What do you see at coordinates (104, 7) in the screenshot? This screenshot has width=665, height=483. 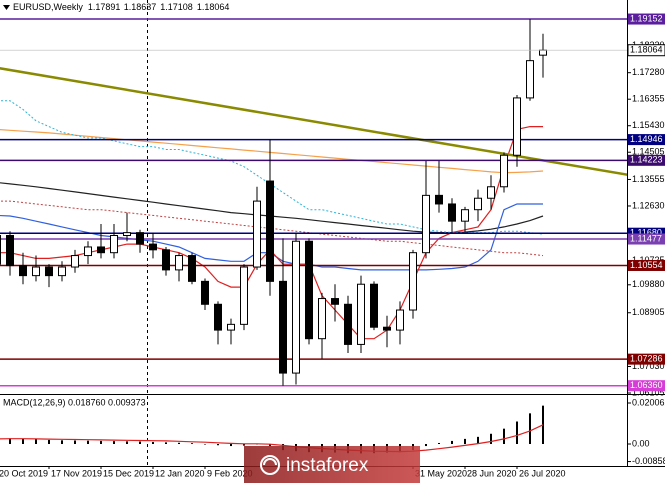 I see `open-value: 1.17891` at bounding box center [104, 7].